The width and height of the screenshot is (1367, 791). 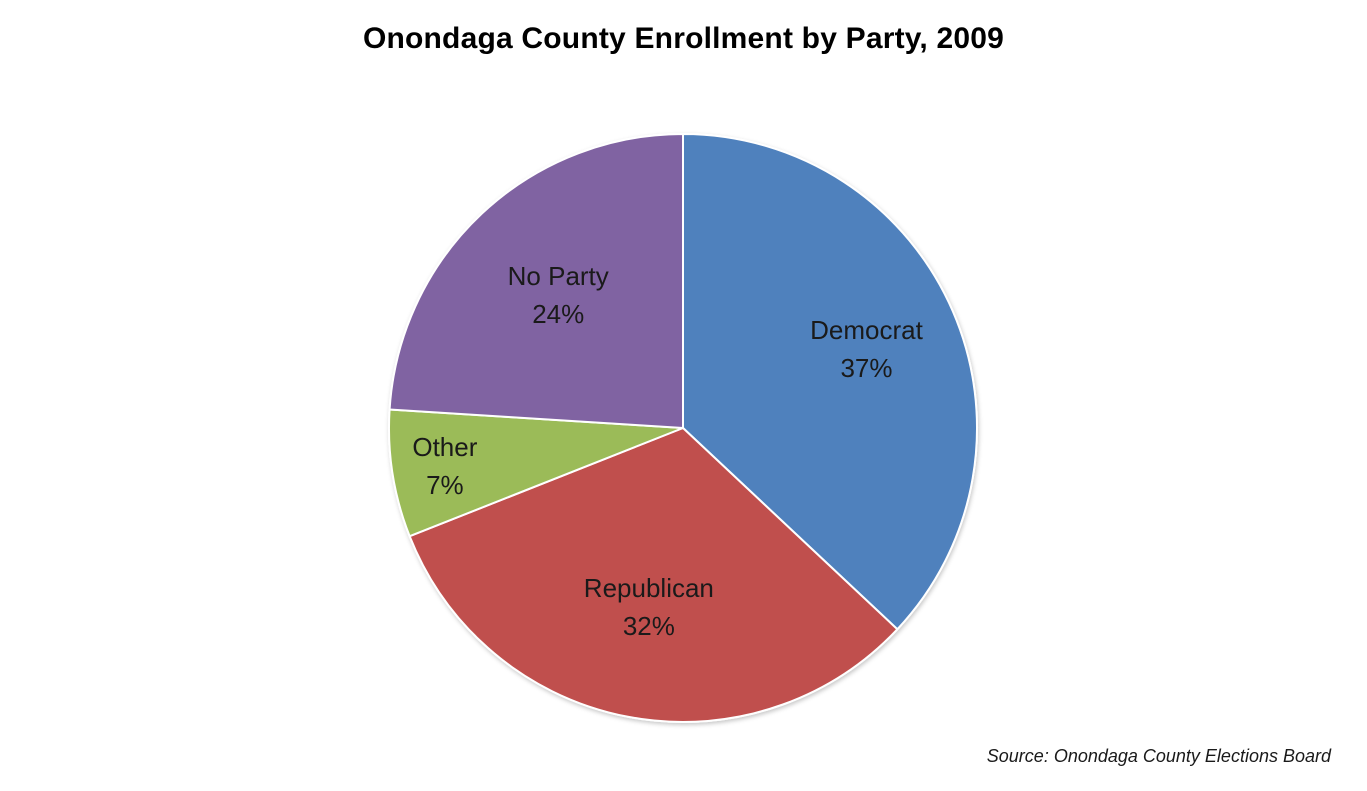 I want to click on slice-label-name: No Party, so click(x=558, y=276).